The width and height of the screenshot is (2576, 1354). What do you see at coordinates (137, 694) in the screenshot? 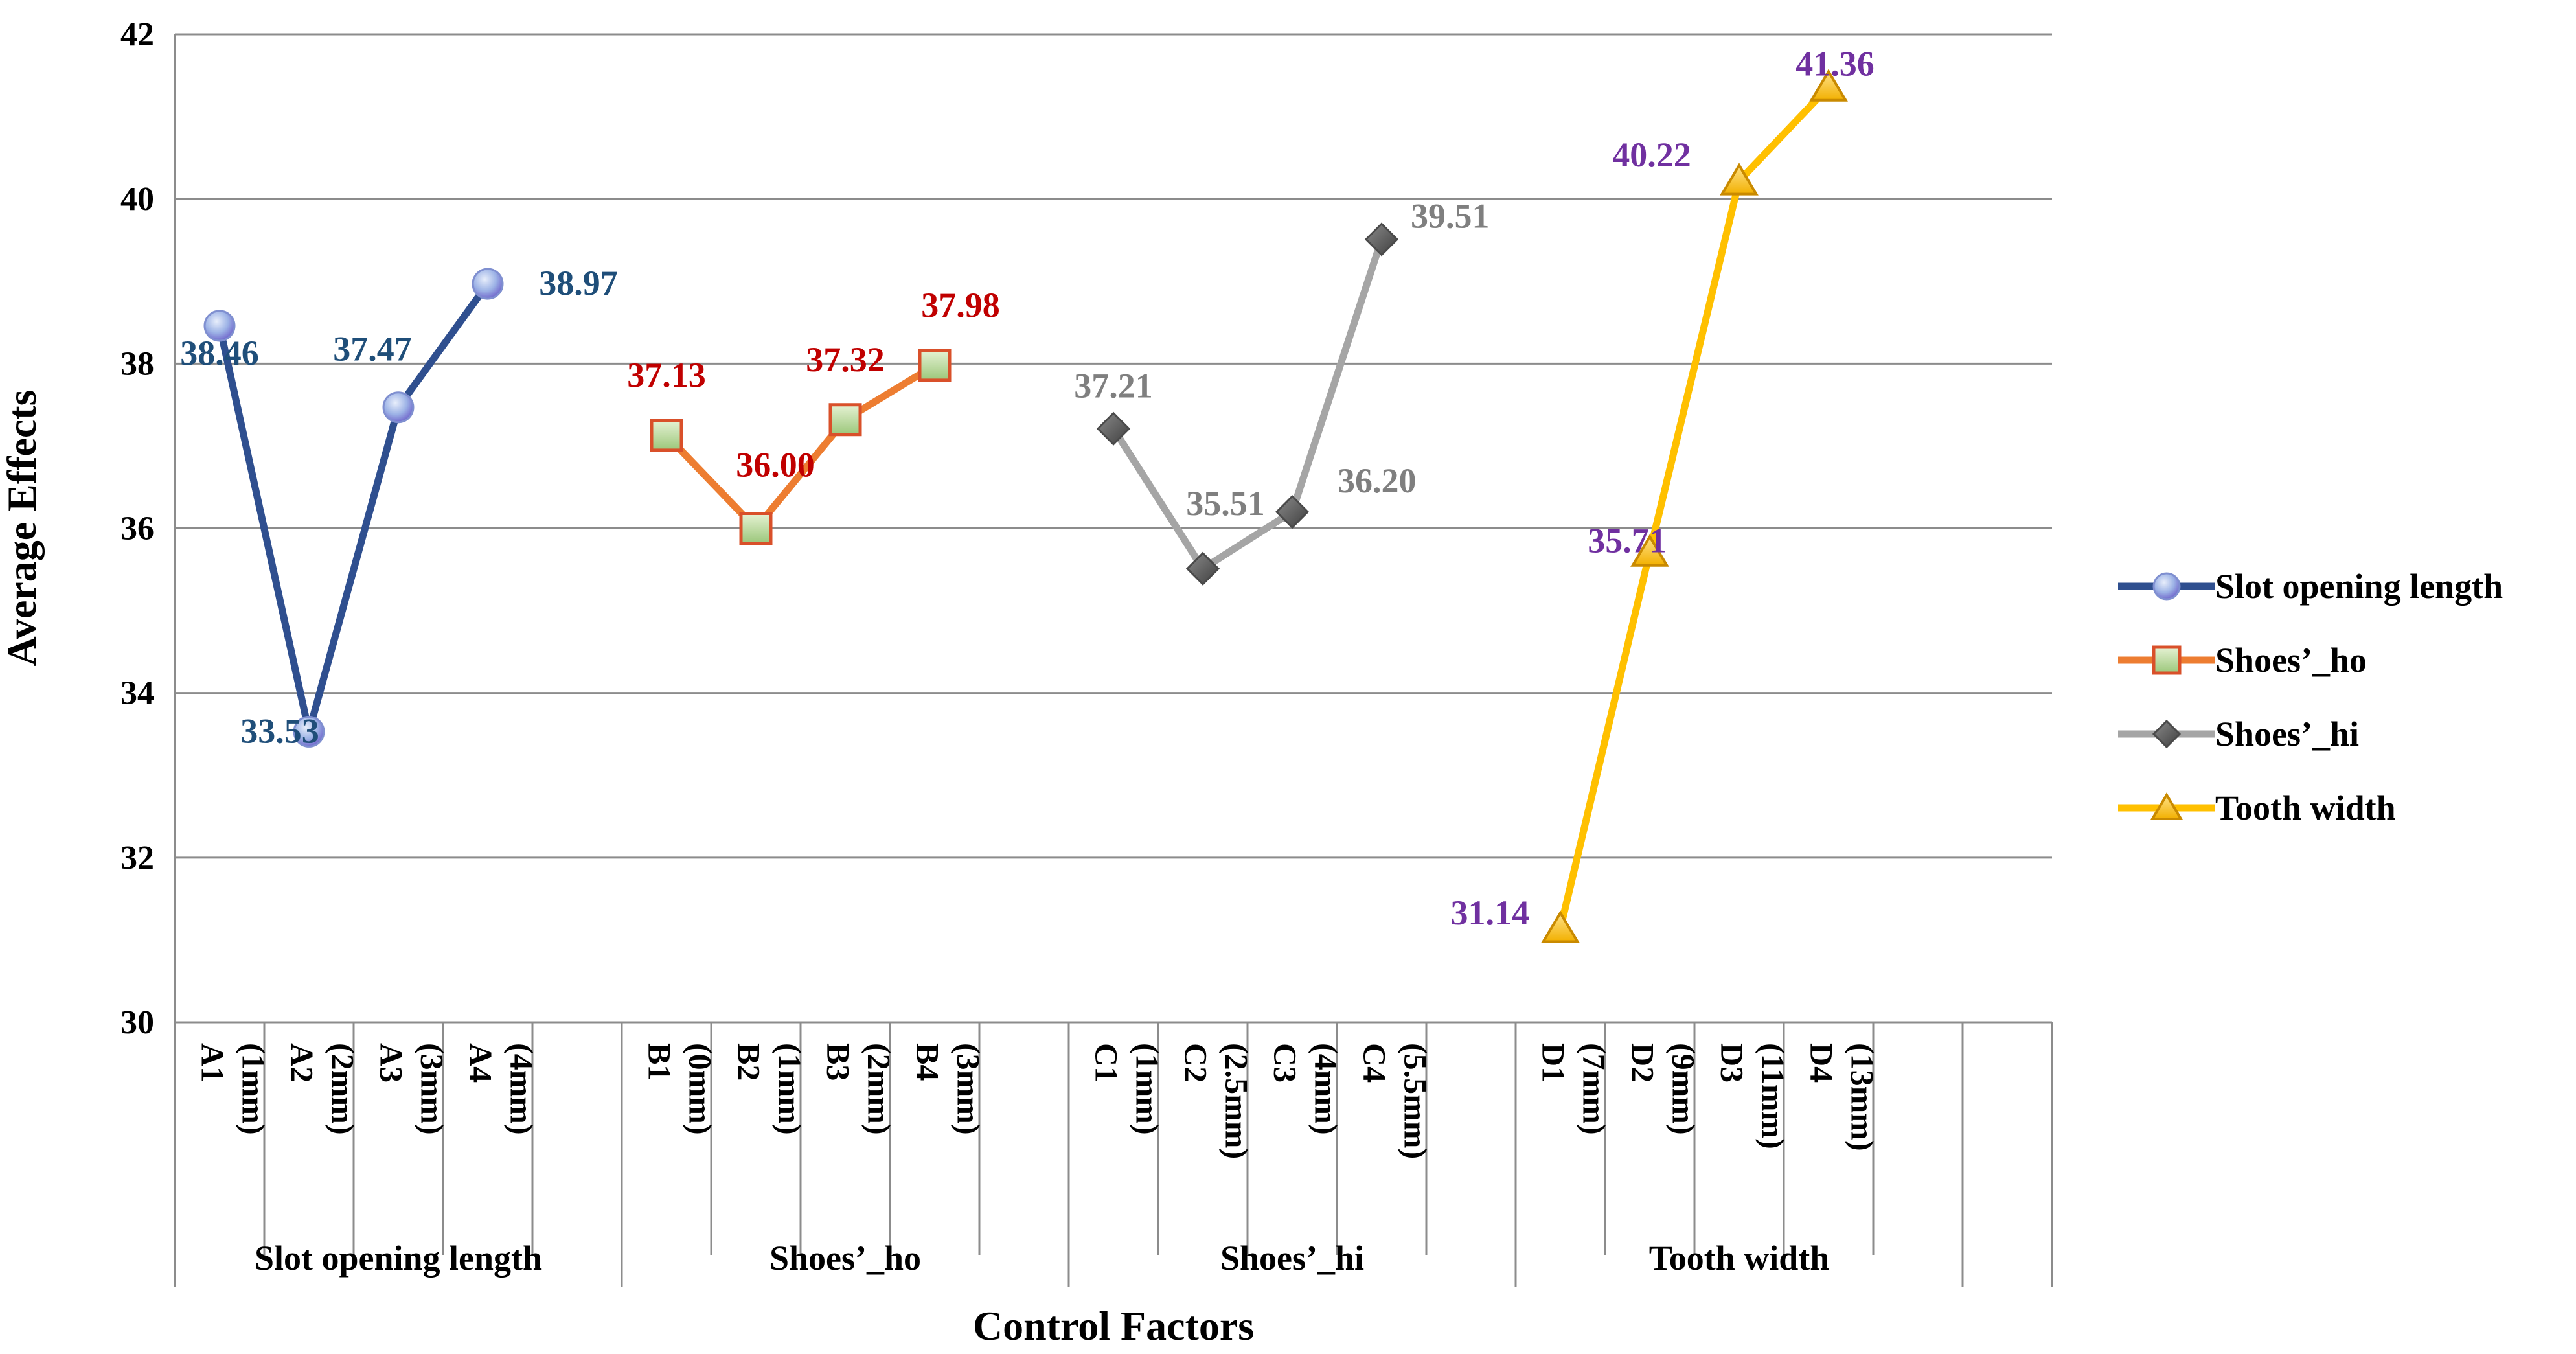
I see `y-tick-label: 34` at bounding box center [137, 694].